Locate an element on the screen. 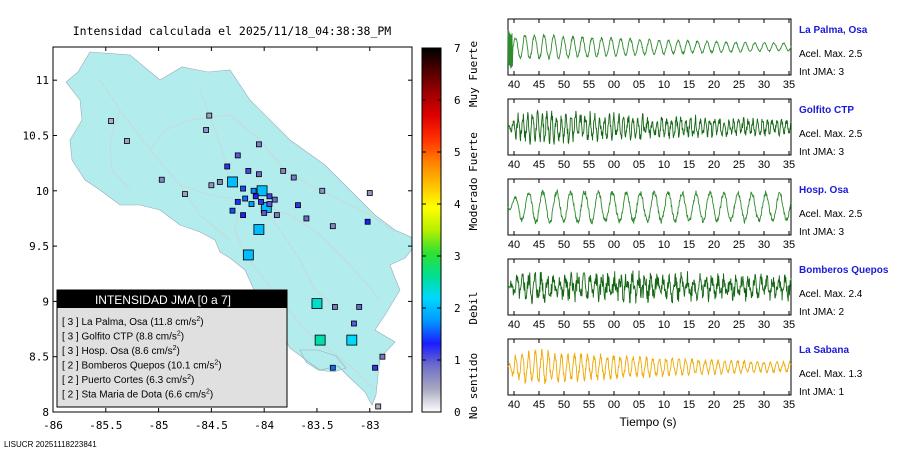 The width and height of the screenshot is (910, 460). legend-row: [ 3 ] Golfito CTP (8.8 cm/s2) is located at coordinates (123, 337).